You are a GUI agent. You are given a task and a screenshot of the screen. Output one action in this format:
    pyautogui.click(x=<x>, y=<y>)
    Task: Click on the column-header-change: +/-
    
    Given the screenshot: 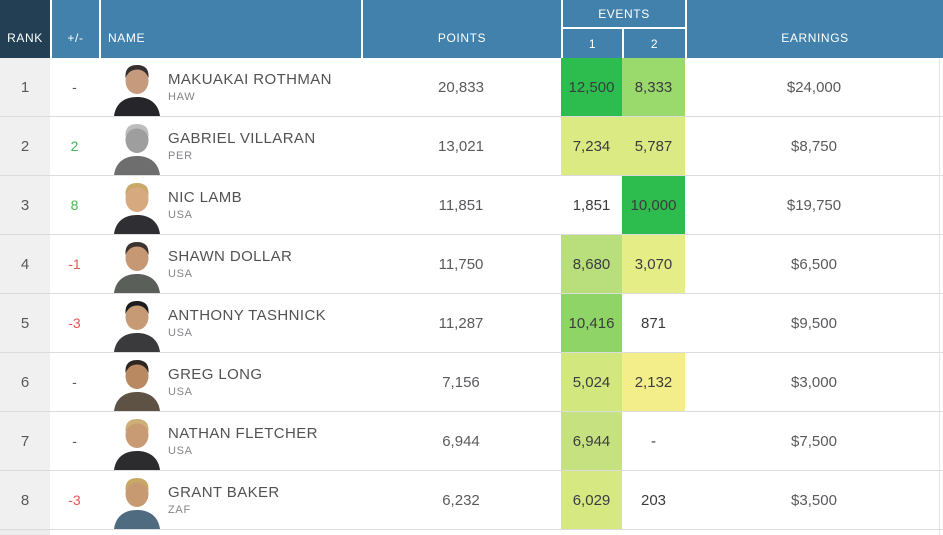 What is the action you would take?
    pyautogui.click(x=74, y=29)
    